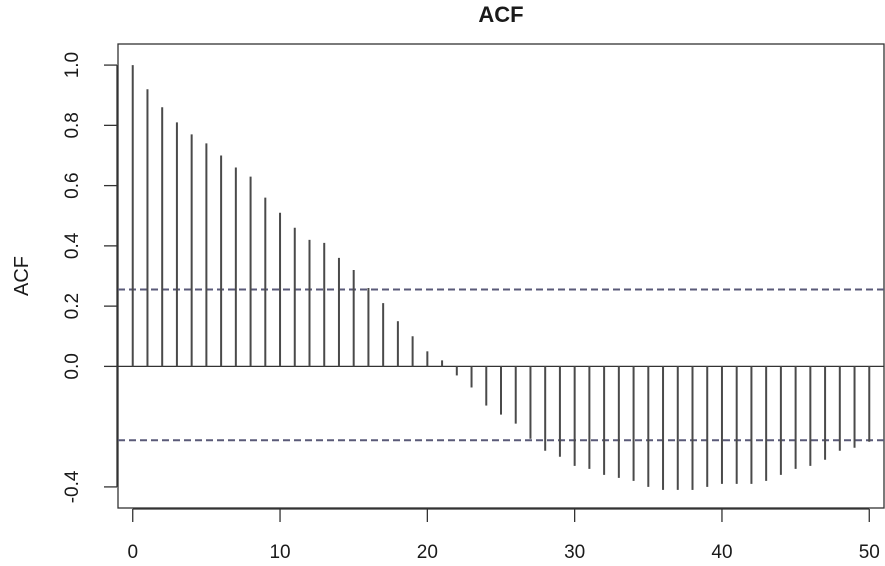 This screenshot has height=566, width=885. I want to click on y-axis-label: ACF, so click(22, 276).